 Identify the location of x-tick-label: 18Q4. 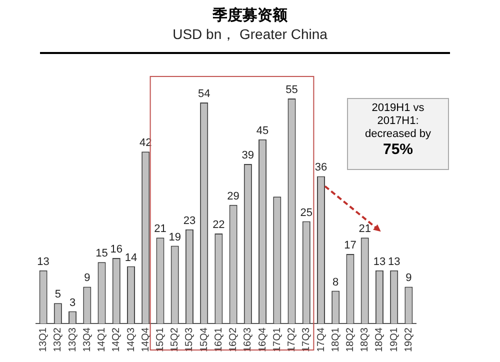
(380, 339).